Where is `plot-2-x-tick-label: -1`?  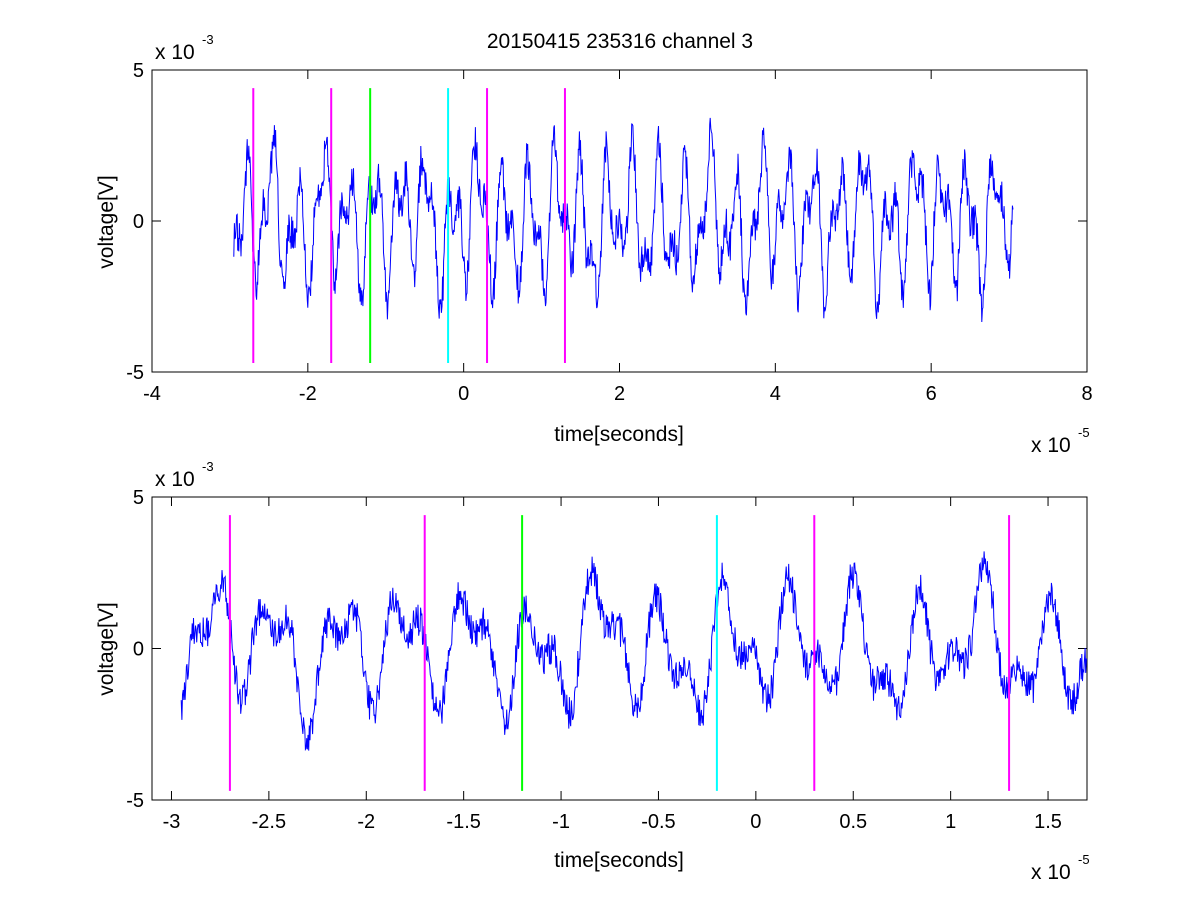
plot-2-x-tick-label: -1 is located at coordinates (561, 822).